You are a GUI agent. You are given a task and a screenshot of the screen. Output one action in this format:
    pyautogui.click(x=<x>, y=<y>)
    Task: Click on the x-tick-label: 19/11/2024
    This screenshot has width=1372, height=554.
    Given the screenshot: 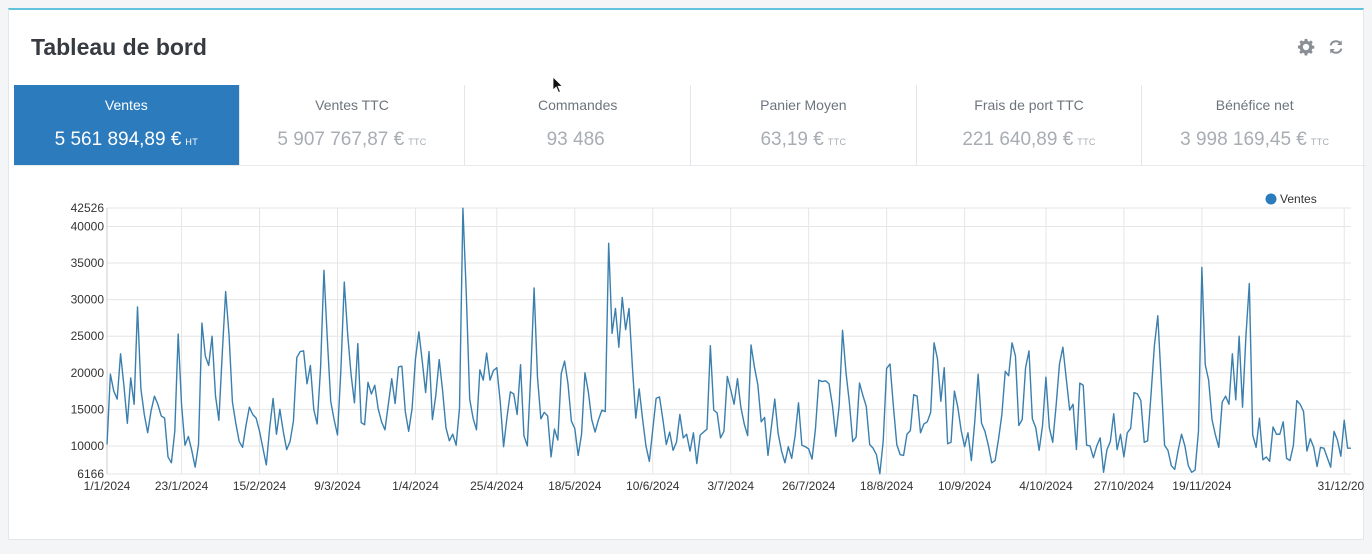 What is the action you would take?
    pyautogui.click(x=1201, y=486)
    